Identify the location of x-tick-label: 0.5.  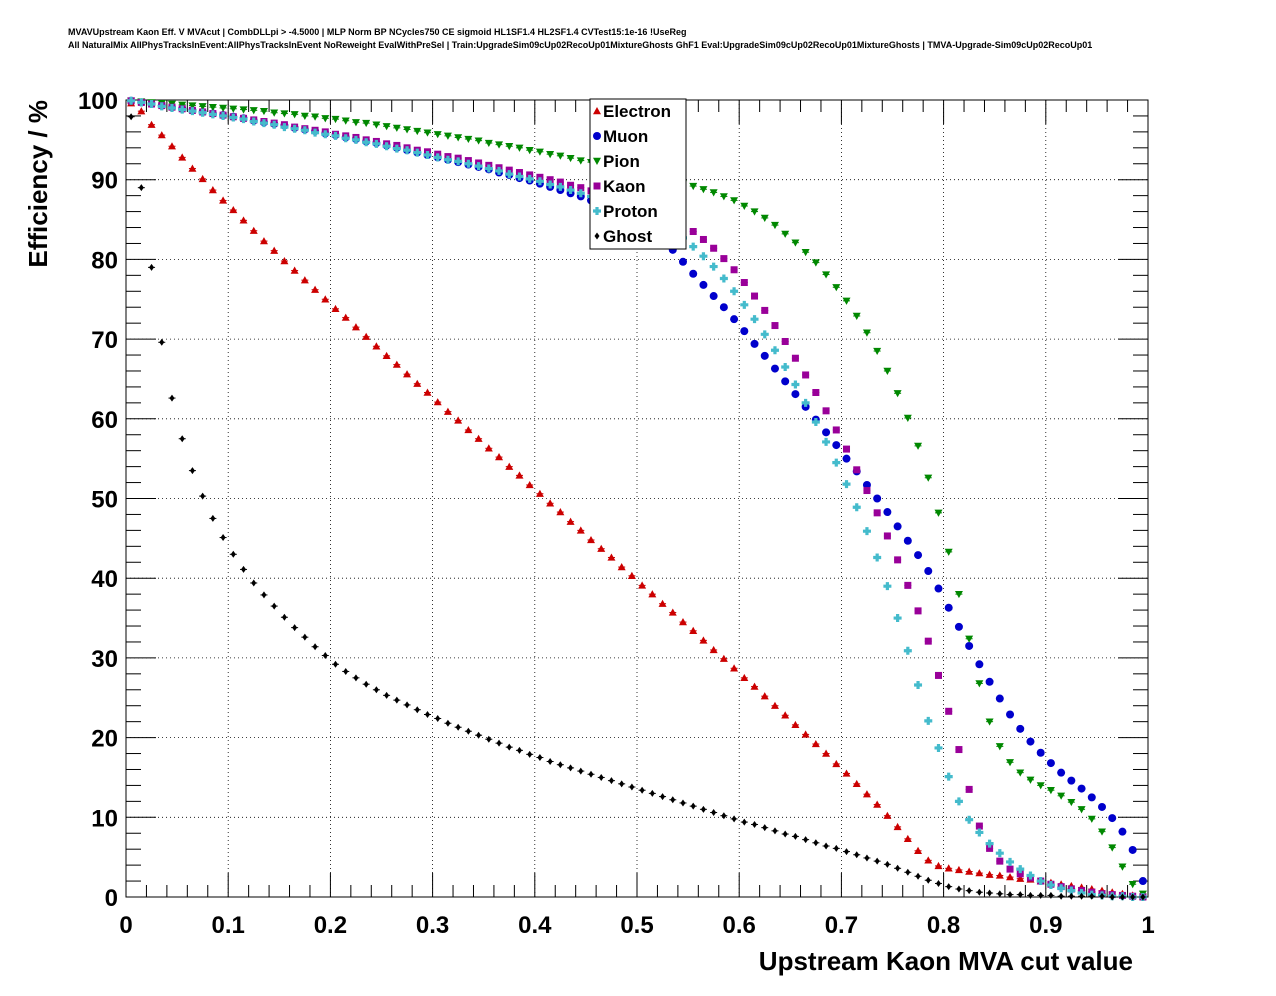
(636, 925).